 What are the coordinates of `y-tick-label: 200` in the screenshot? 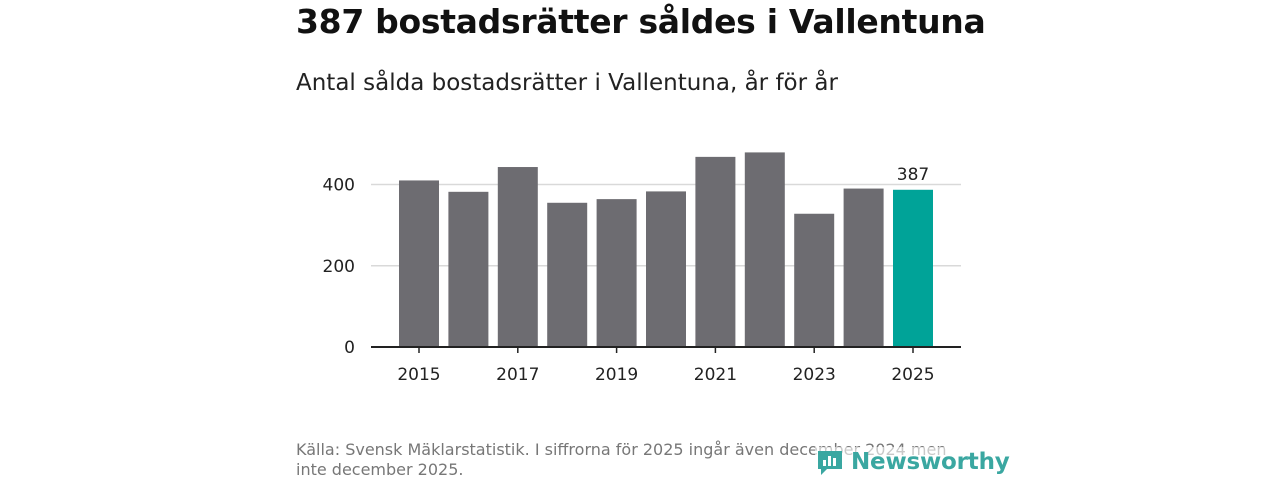 It's located at (339, 267).